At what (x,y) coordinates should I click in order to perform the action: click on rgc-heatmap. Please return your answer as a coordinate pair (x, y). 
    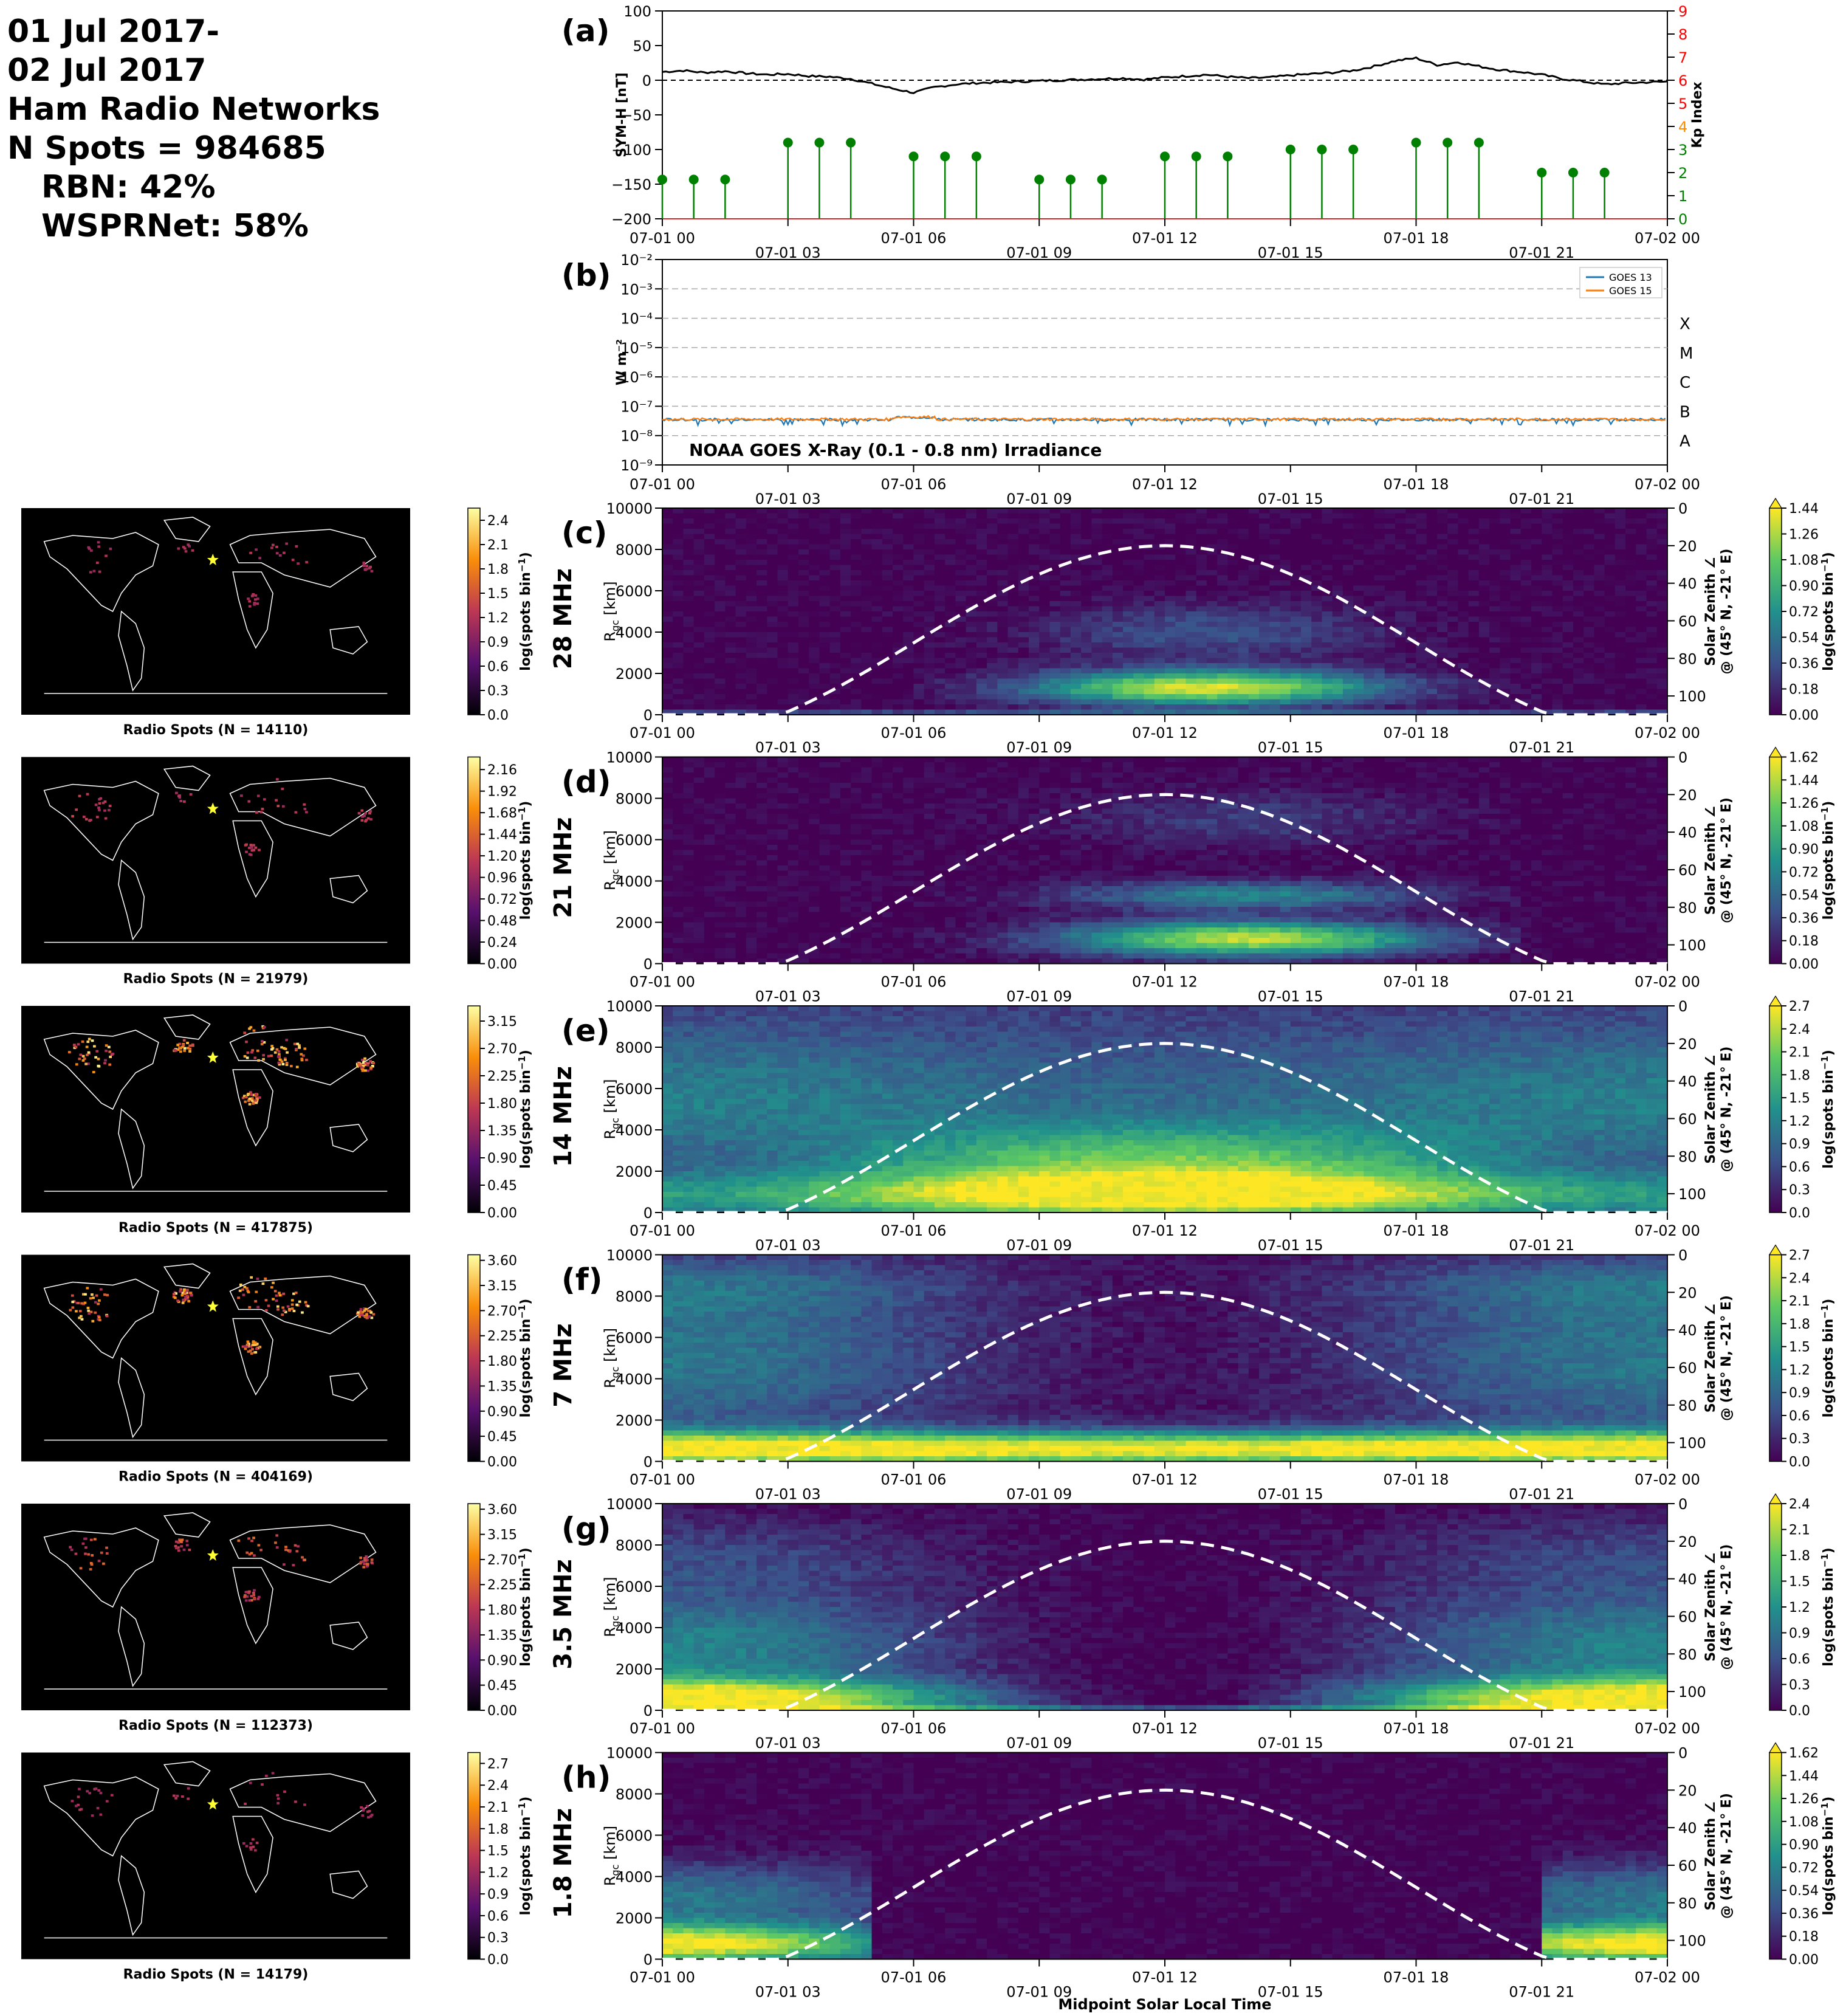
    Looking at the image, I should click on (1165, 861).